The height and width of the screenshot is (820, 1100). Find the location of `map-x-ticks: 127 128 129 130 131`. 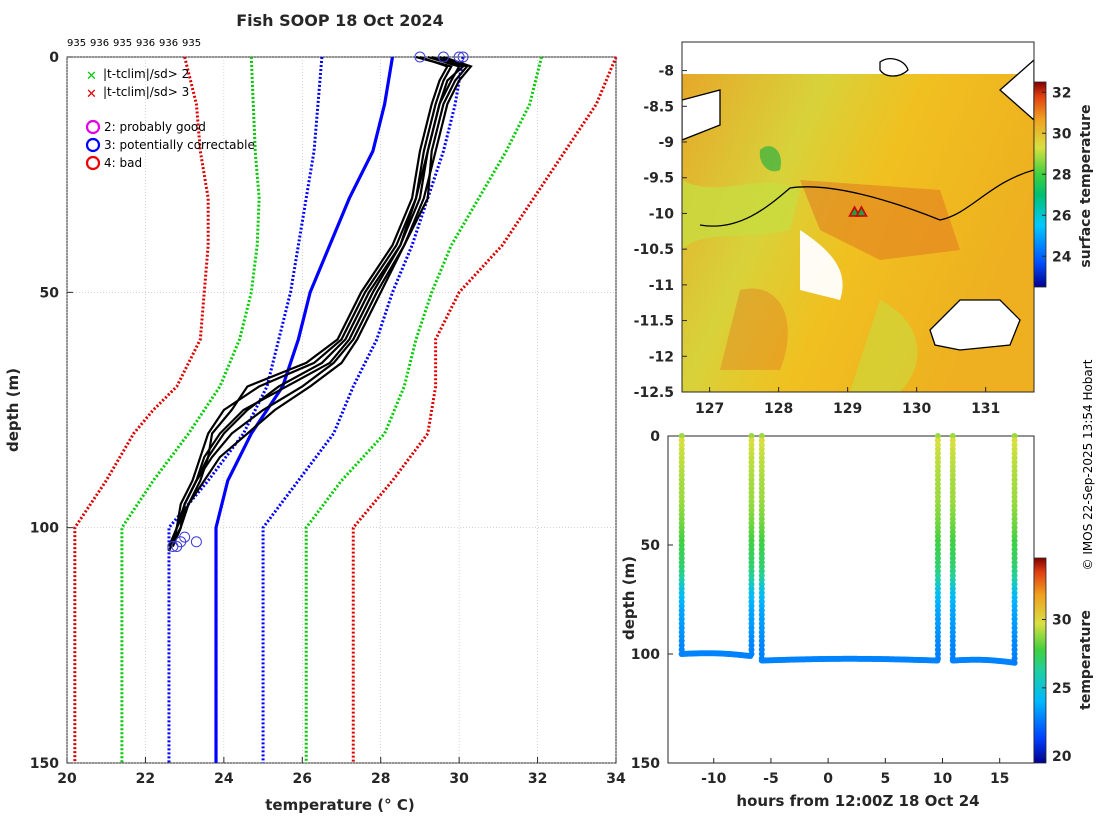

map-x-ticks: 127 128 129 130 131 is located at coordinates (847, 402).